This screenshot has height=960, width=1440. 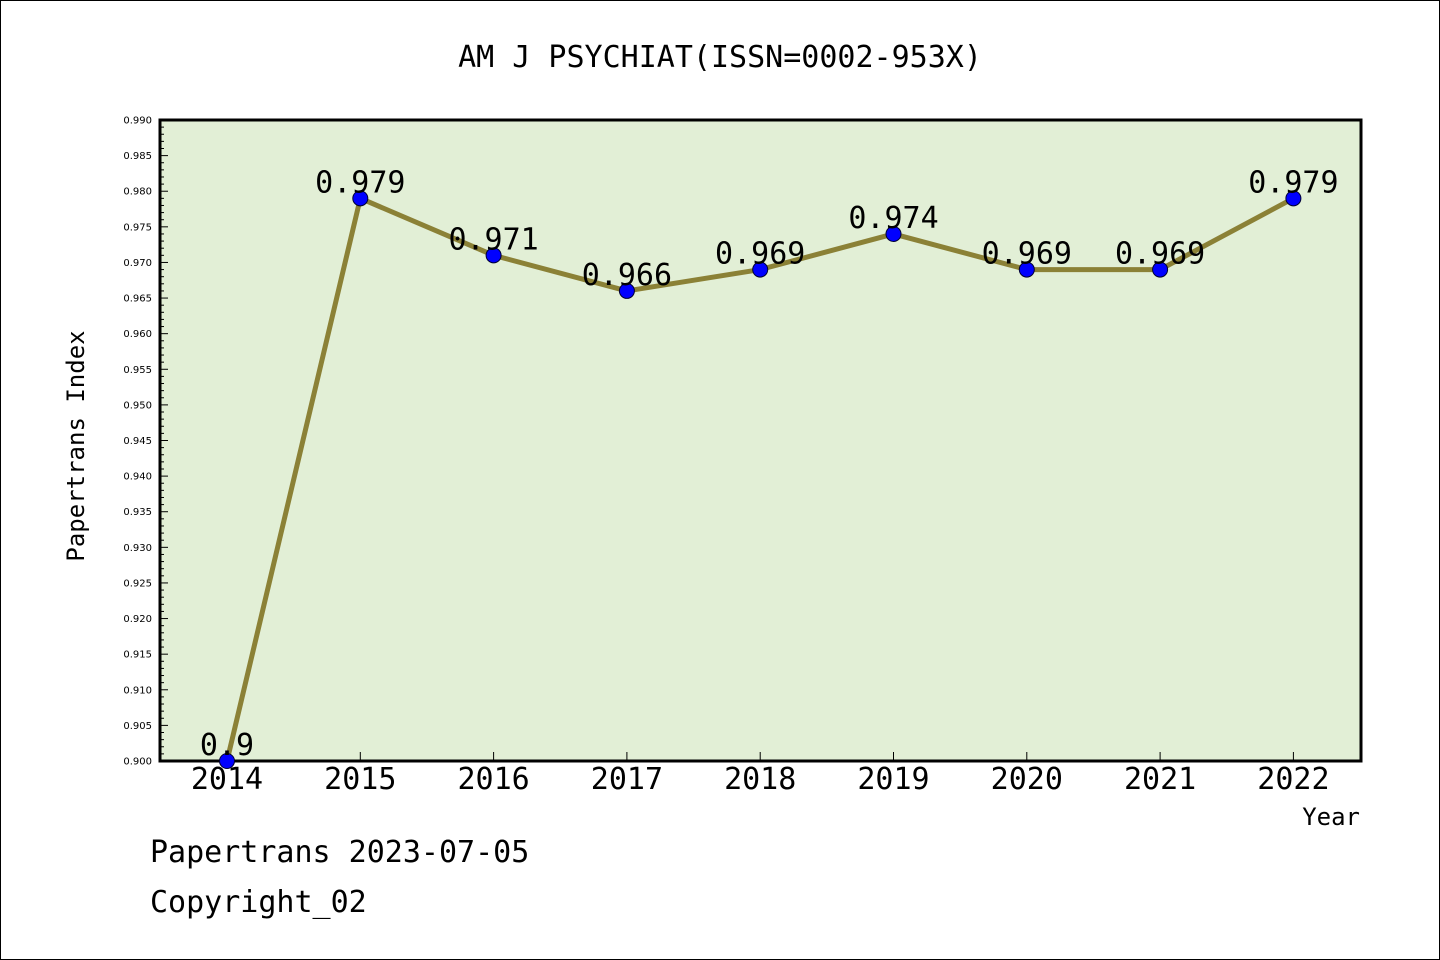 I want to click on x-tick-label: 2019, so click(x=893, y=779).